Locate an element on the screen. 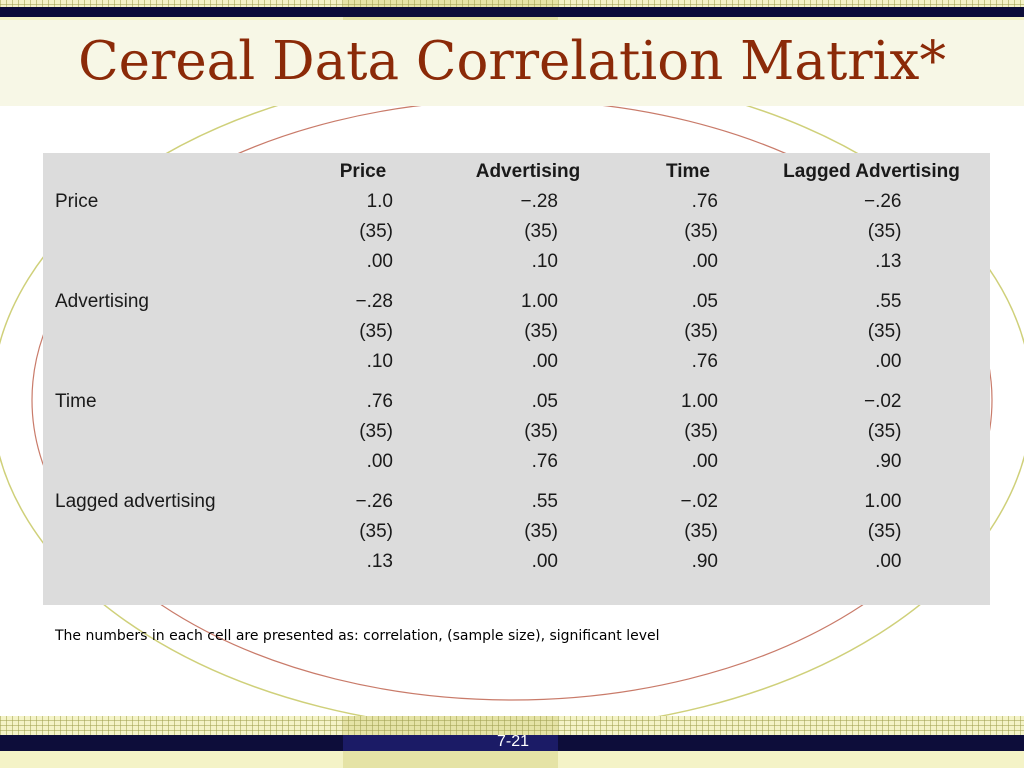  table-row: .13 .00 .90 .00 is located at coordinates (516, 566).